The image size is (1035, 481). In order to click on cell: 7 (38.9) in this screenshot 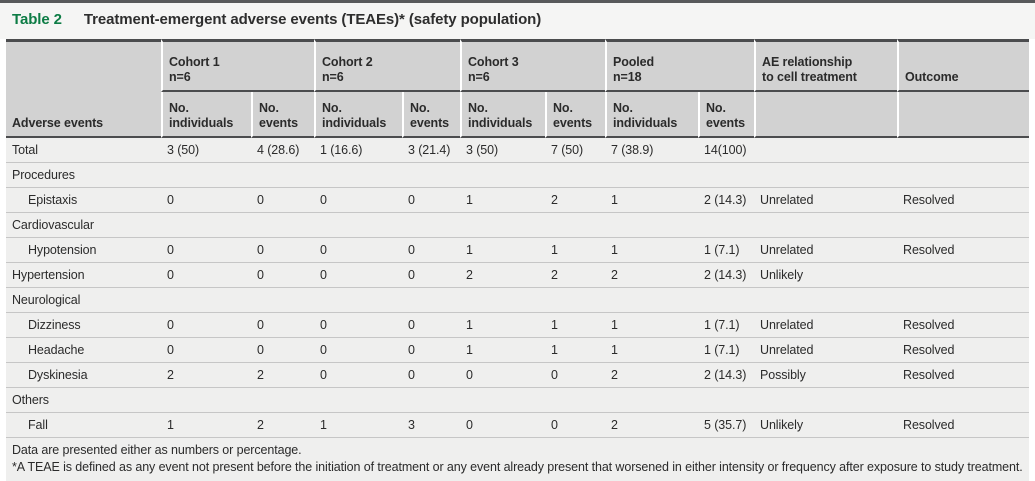, I will do `click(651, 149)`.